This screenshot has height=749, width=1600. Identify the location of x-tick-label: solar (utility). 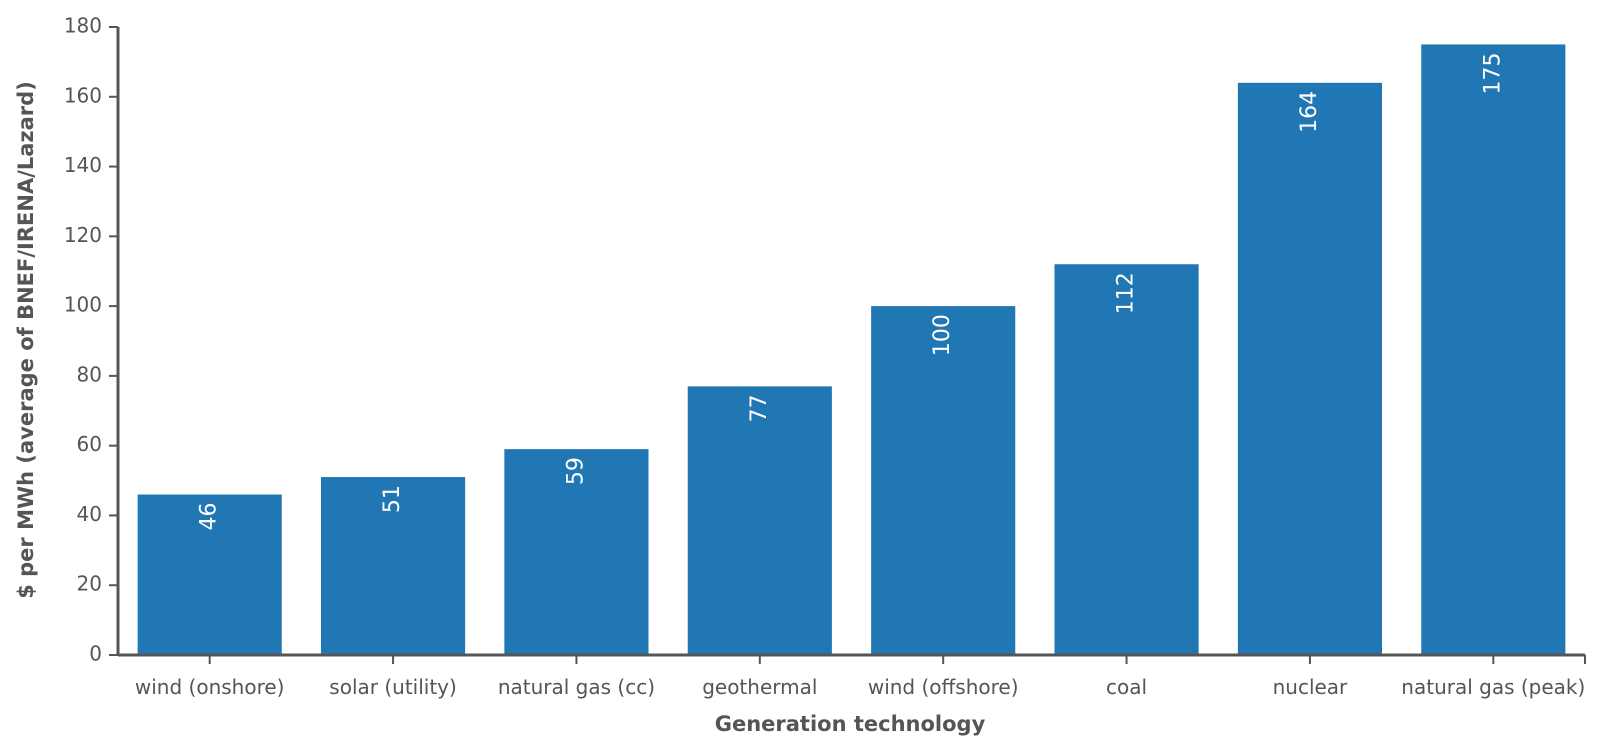
(393, 687).